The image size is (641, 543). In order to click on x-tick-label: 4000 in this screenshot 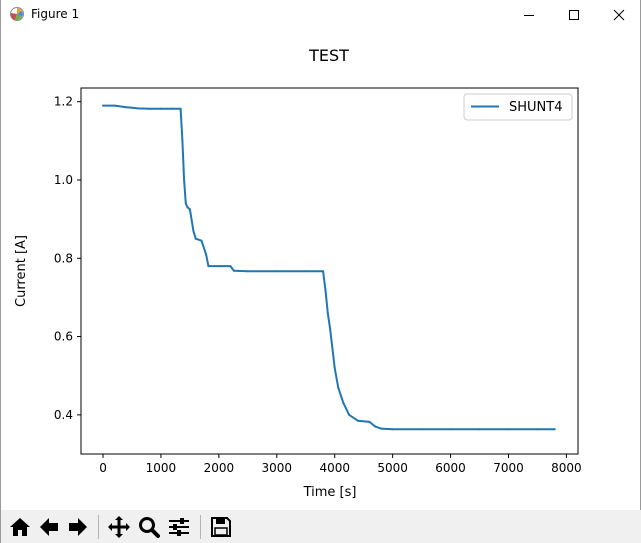, I will do `click(334, 468)`.